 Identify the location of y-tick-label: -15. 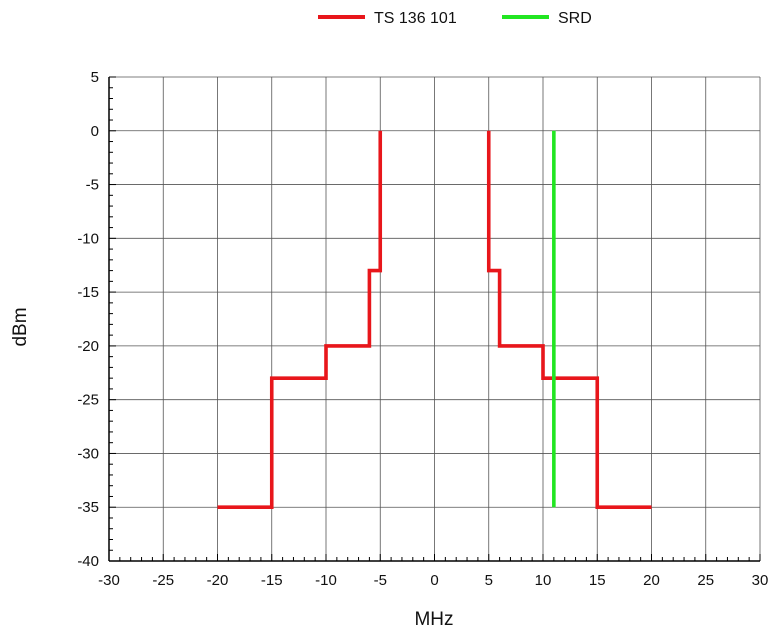
(88, 292).